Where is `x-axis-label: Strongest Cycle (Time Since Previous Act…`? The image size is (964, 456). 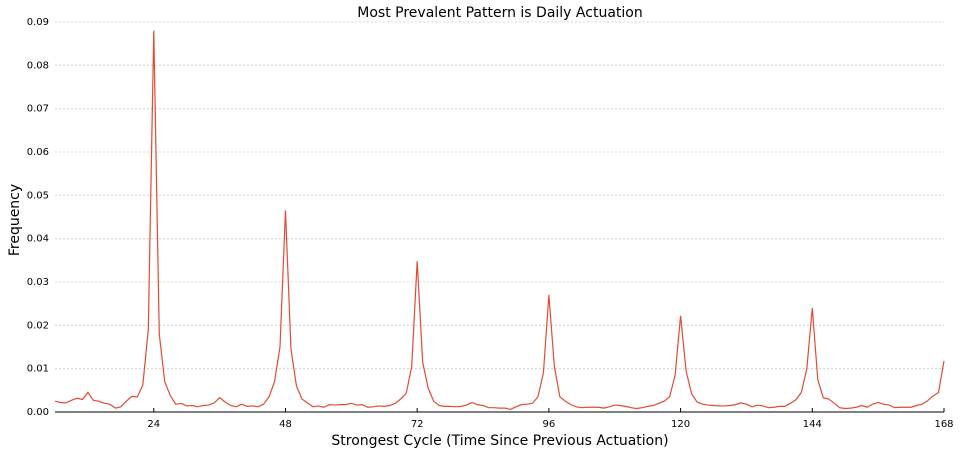 x-axis-label: Strongest Cycle (Time Since Previous Act… is located at coordinates (499, 441).